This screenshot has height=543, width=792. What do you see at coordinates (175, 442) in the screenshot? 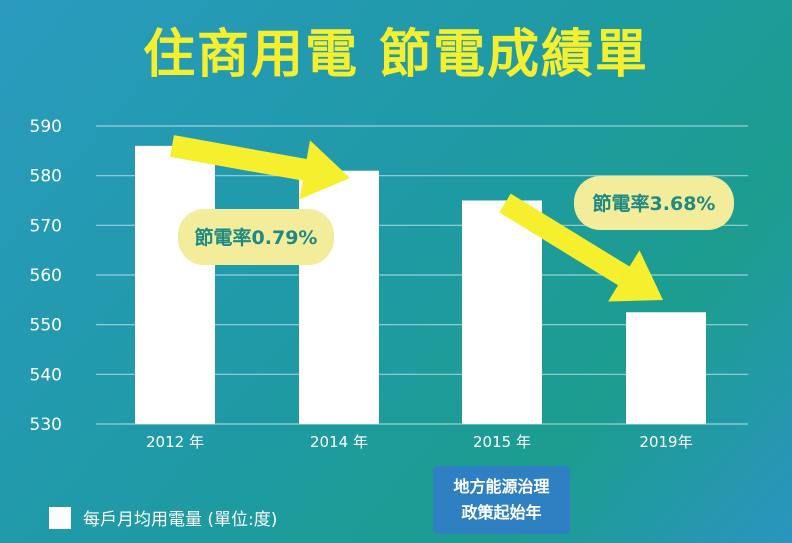
I see `x-tick-label: 2012 年` at bounding box center [175, 442].